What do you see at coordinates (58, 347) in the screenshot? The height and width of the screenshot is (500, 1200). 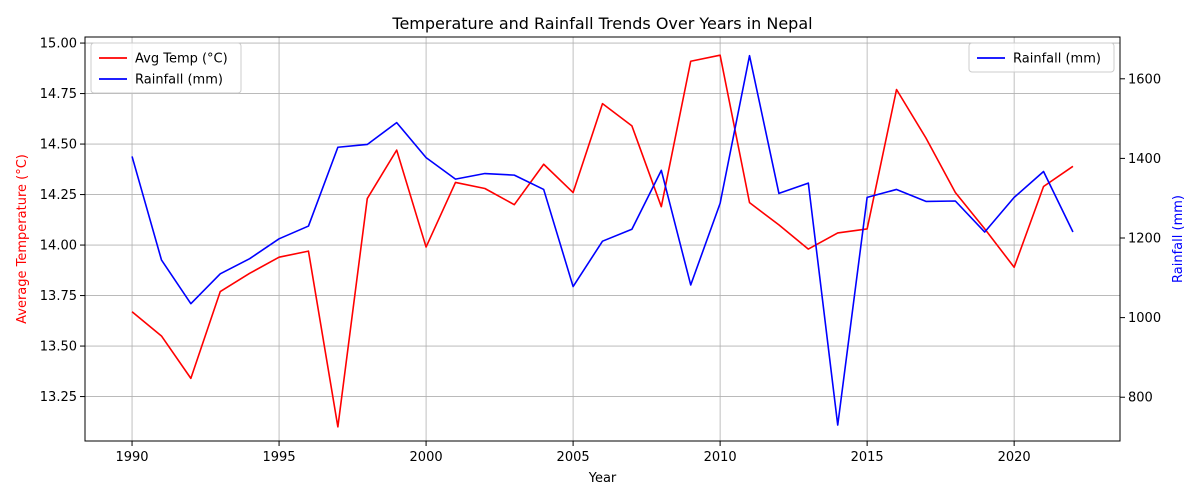 I see `left-y-tick-label: 13.50` at bounding box center [58, 347].